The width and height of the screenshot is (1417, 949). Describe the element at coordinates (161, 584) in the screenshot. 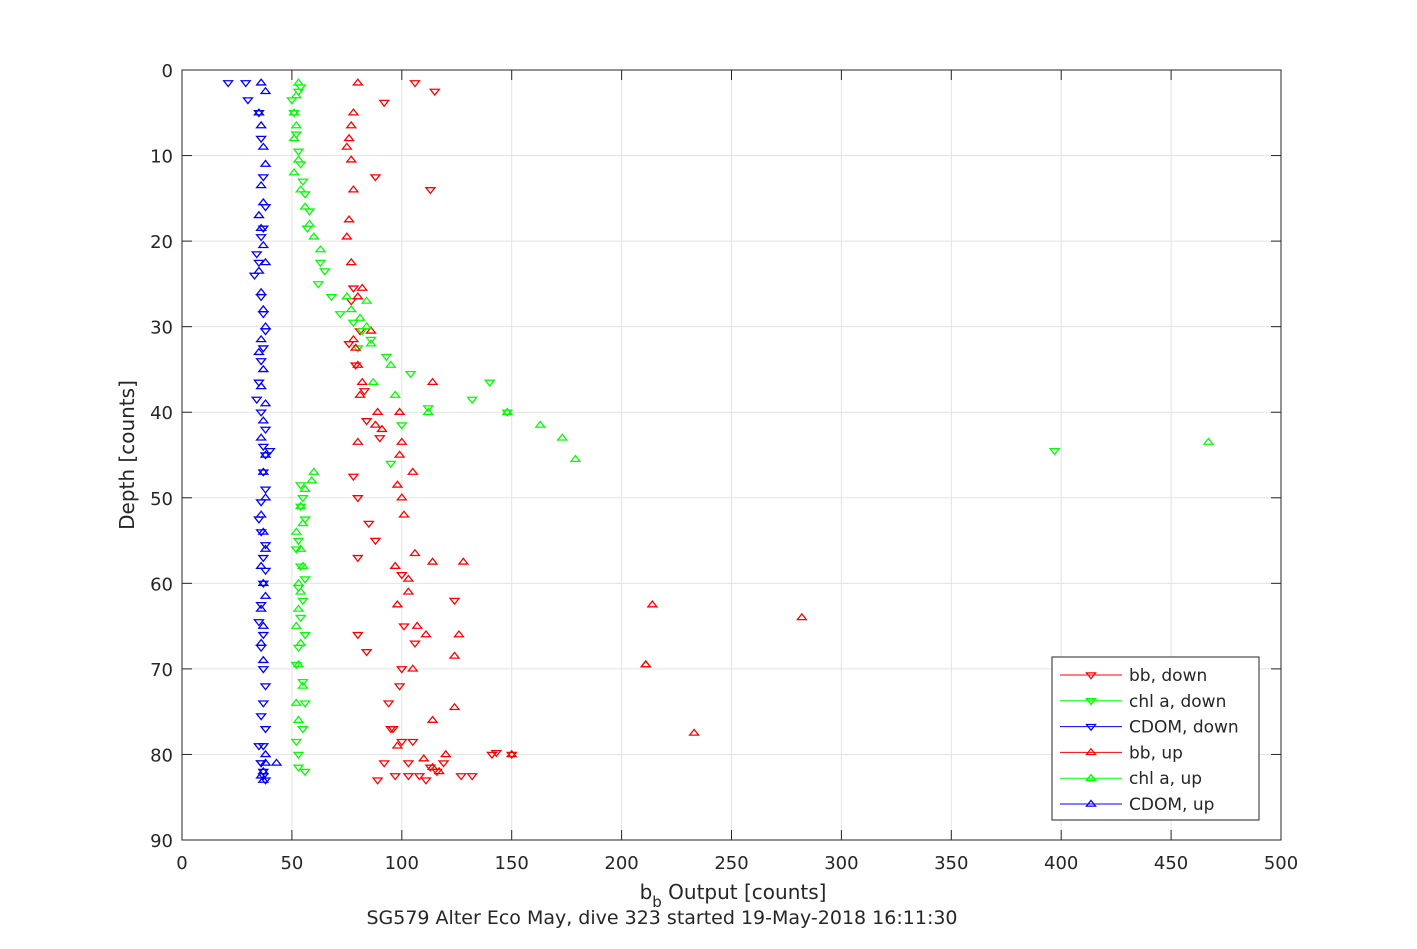

I see `y-tick-label: 60` at that location.